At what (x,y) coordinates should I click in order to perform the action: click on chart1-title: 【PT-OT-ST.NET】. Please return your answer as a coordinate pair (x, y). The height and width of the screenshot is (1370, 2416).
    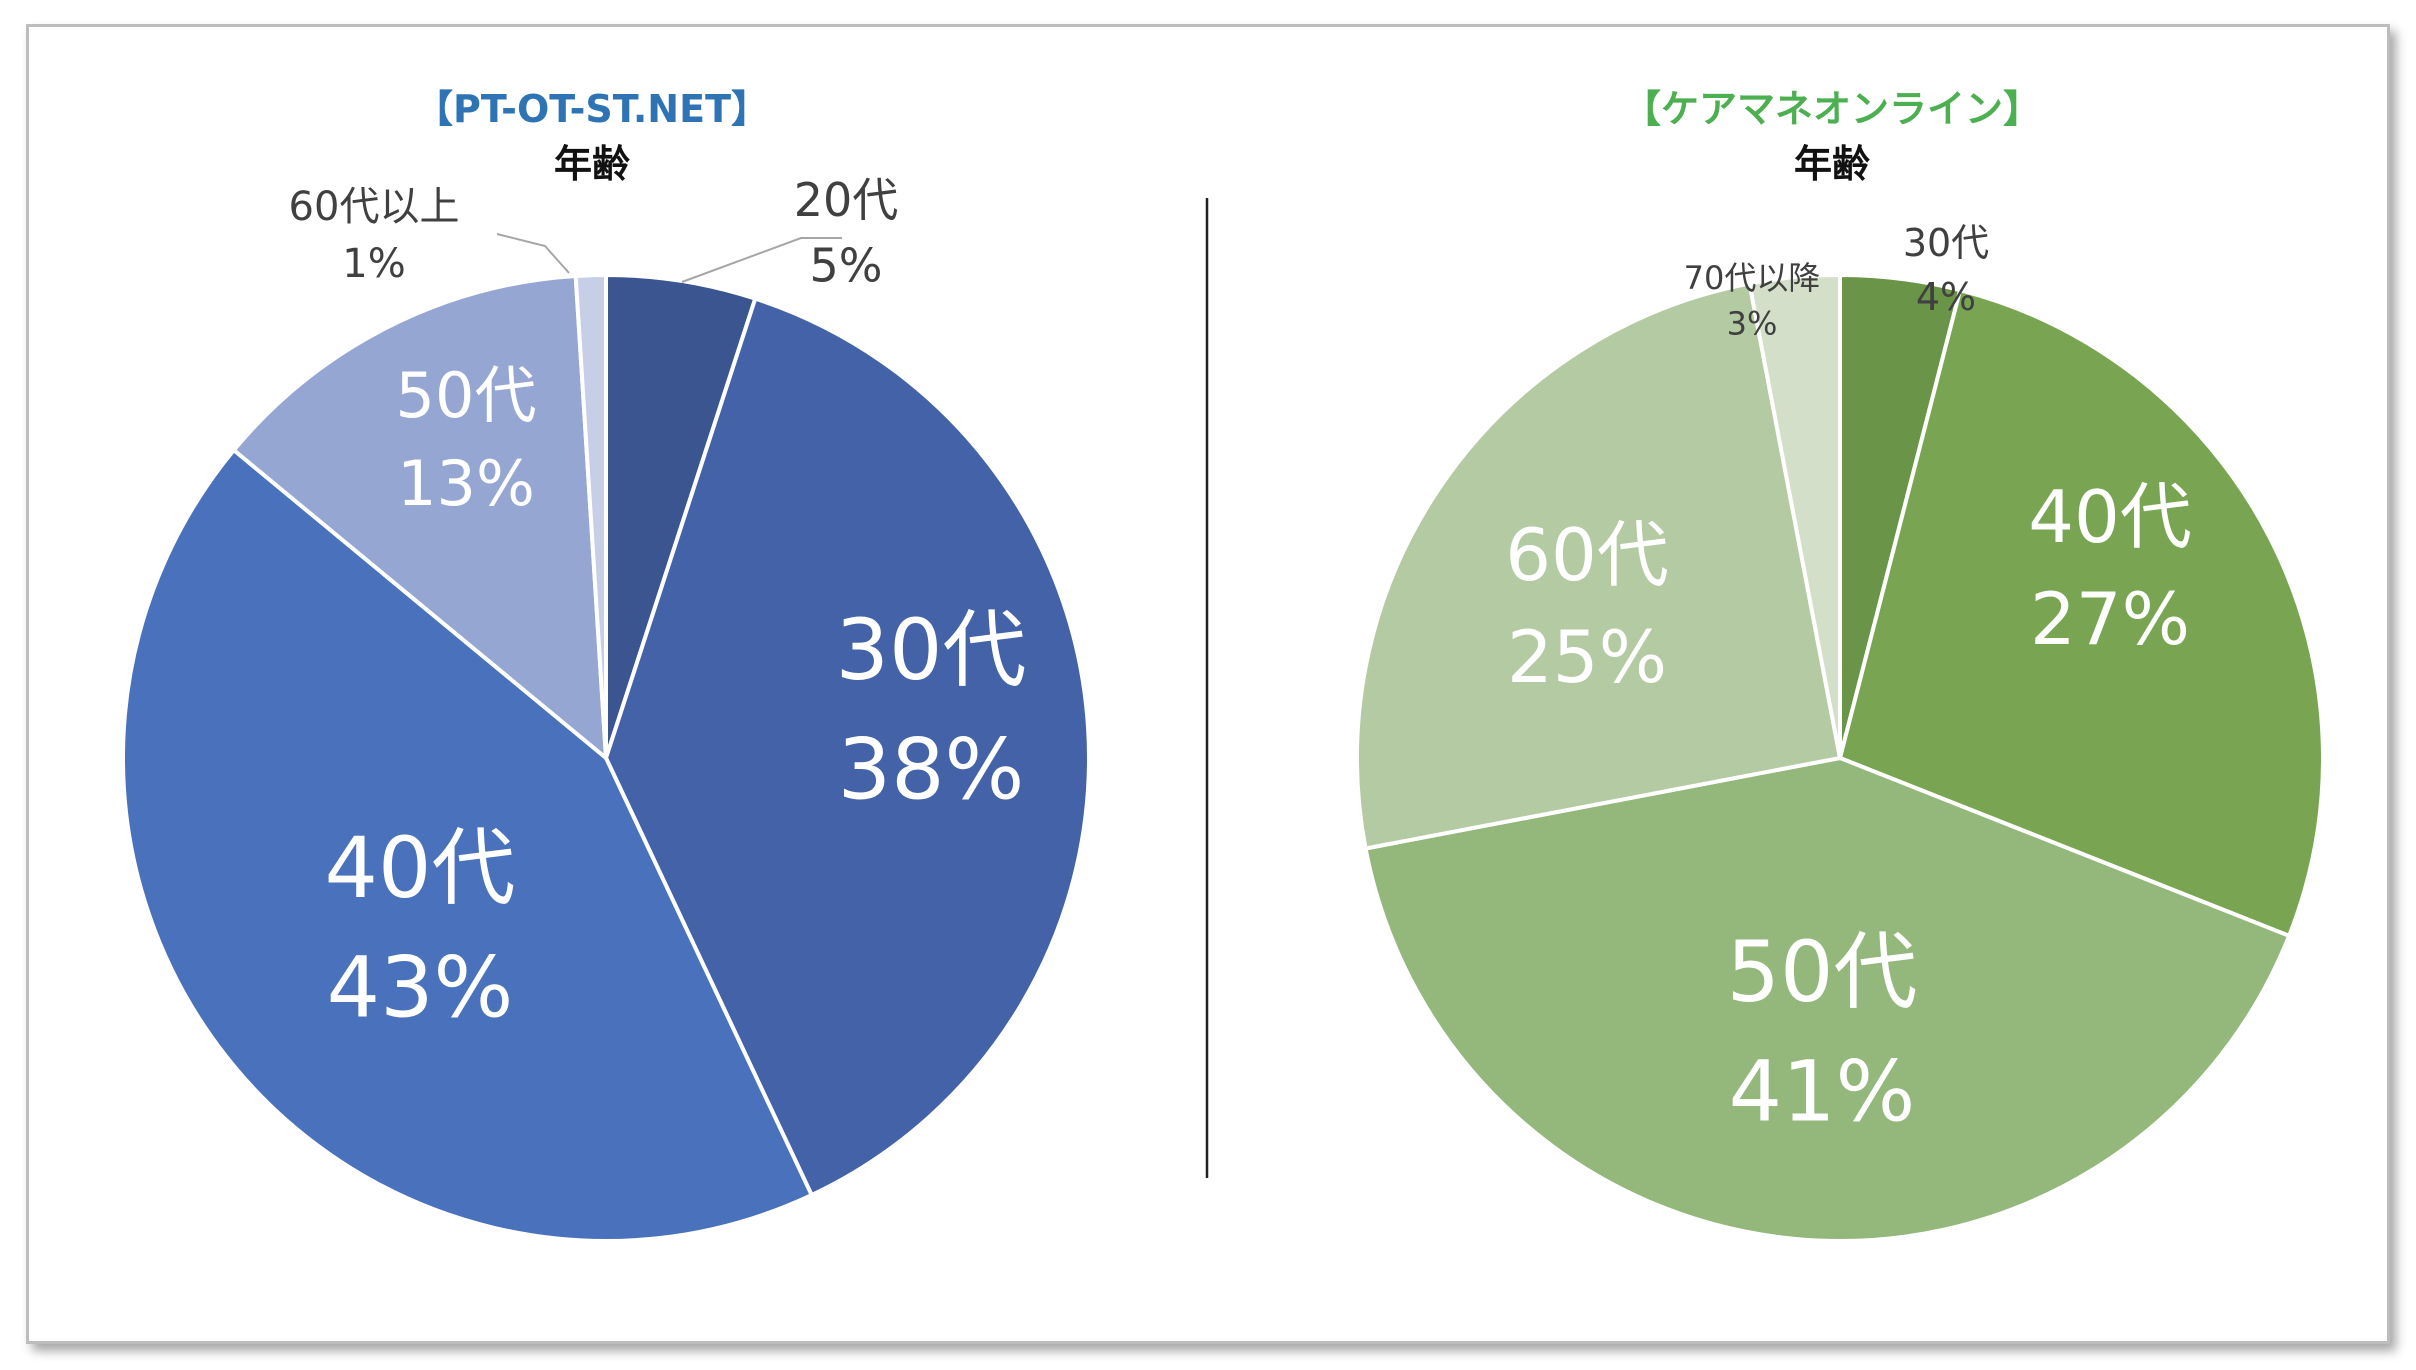
    Looking at the image, I should click on (592, 109).